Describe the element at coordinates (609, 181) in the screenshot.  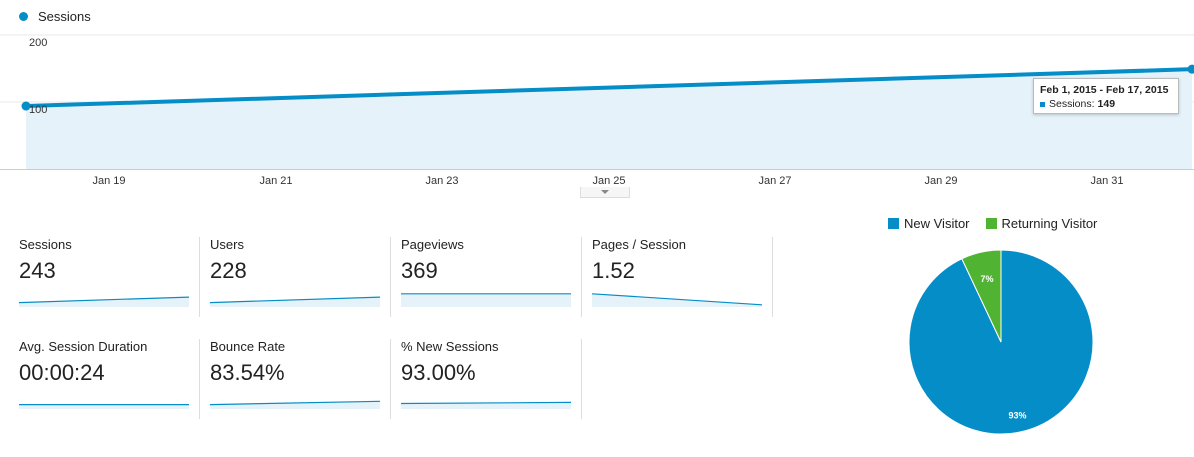
I see `x-tick-label: Jan 25` at that location.